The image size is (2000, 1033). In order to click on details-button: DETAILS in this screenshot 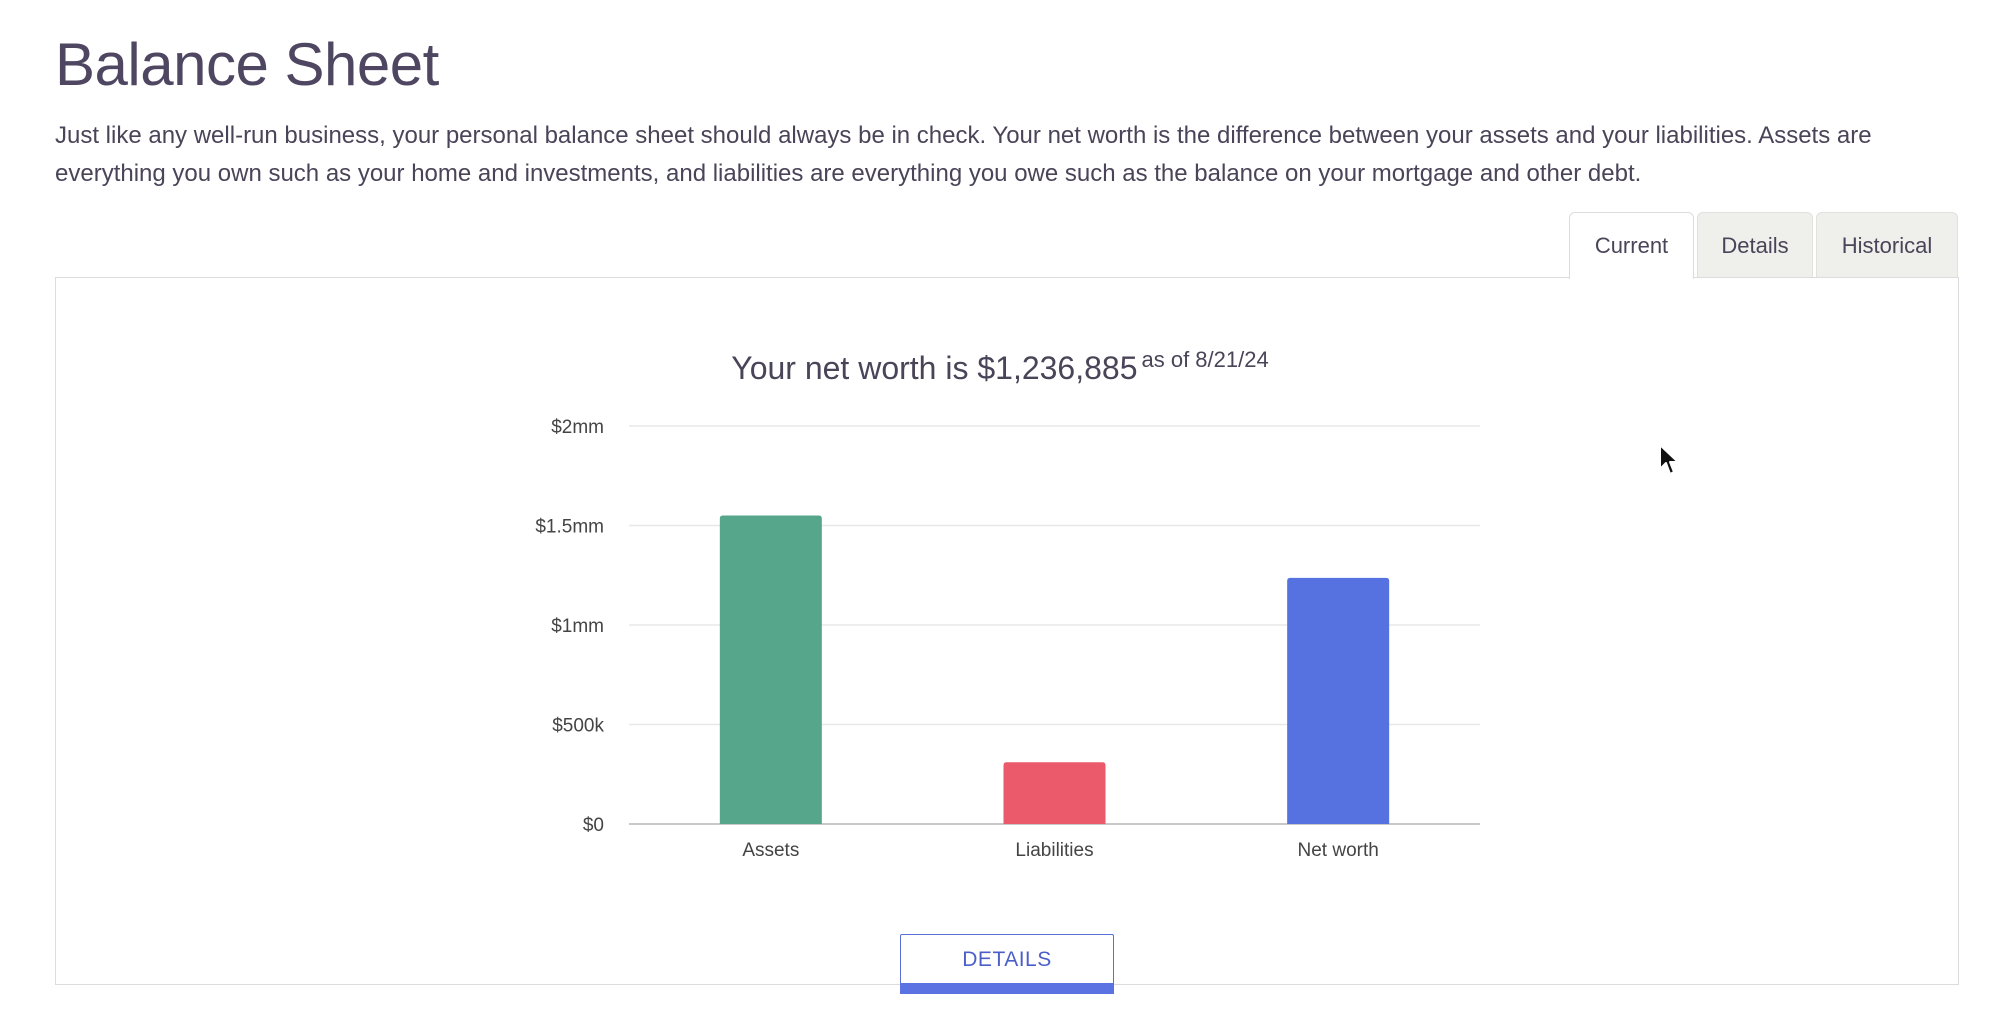, I will do `click(1007, 964)`.